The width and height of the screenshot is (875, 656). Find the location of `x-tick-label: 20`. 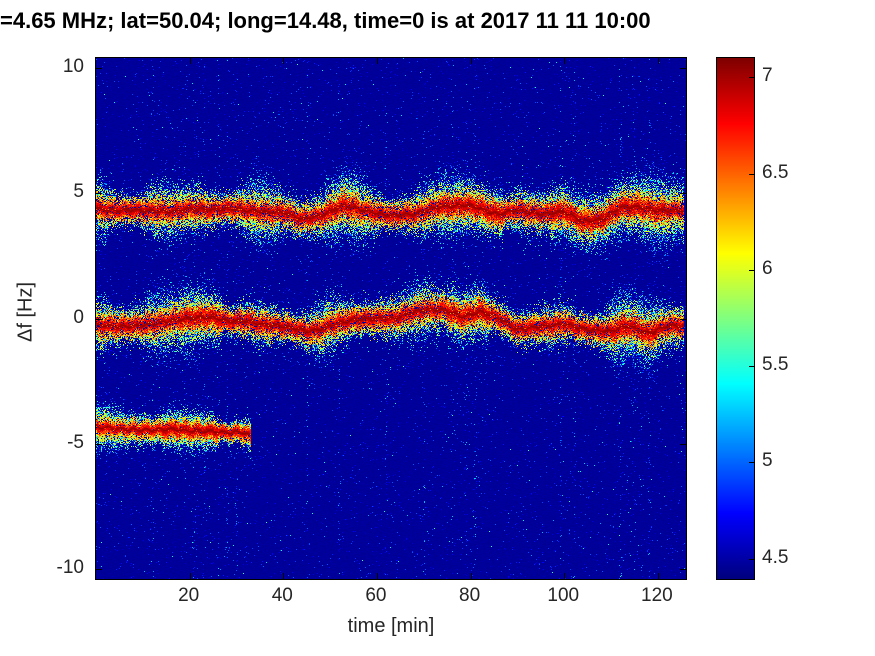

x-tick-label: 20 is located at coordinates (189, 595).